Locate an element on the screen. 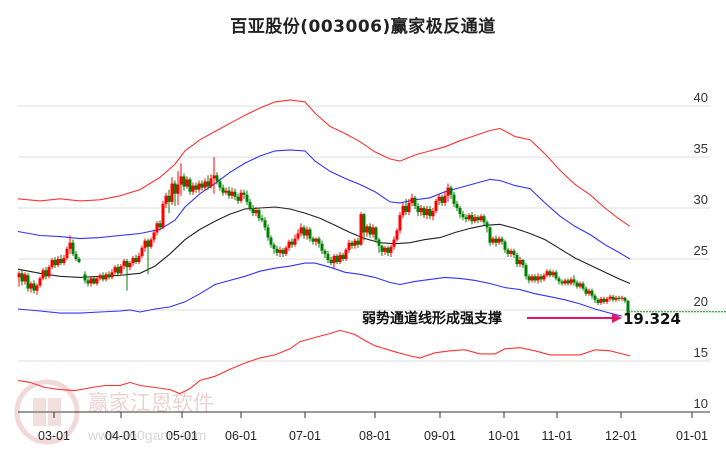 Image resolution: width=726 pixels, height=450 pixels. x-tick-label: 06-01 is located at coordinates (241, 436).